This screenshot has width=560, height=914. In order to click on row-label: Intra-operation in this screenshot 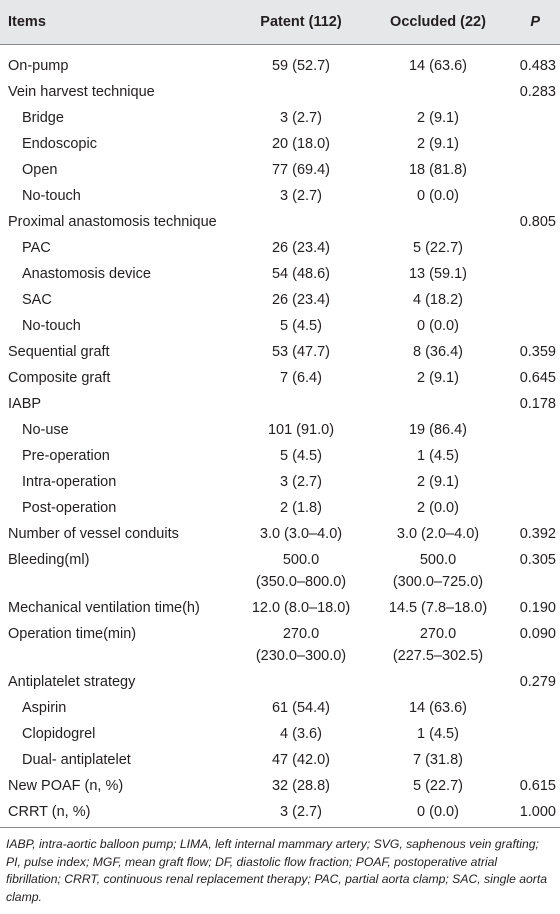, I will do `click(69, 482)`.